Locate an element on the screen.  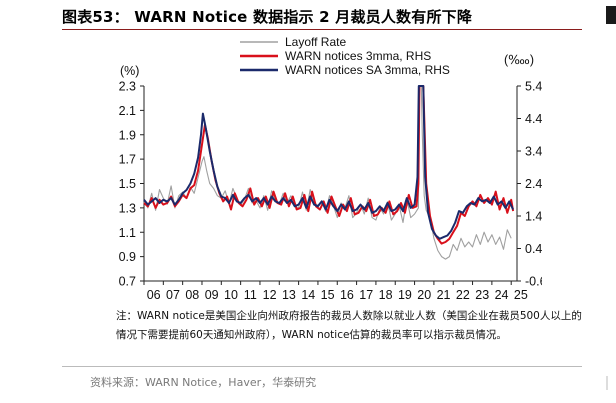
left-axis-unit: (%) is located at coordinates (129, 71).